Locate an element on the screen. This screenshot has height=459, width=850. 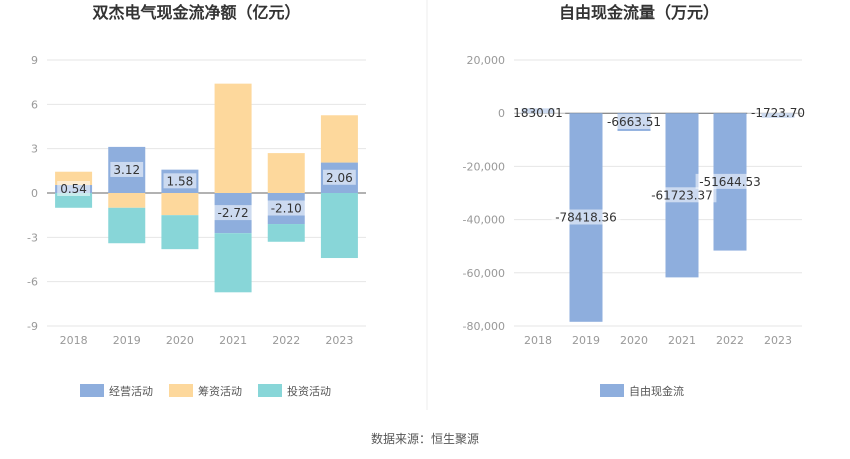
chart-title-left: 双杰电气现金流净额（亿元） is located at coordinates (196, 12).